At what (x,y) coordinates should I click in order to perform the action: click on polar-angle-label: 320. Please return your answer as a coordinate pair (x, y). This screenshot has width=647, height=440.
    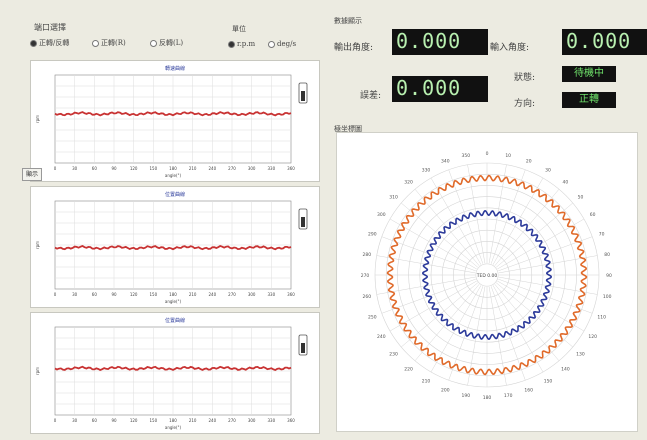
    Looking at the image, I should click on (408, 183).